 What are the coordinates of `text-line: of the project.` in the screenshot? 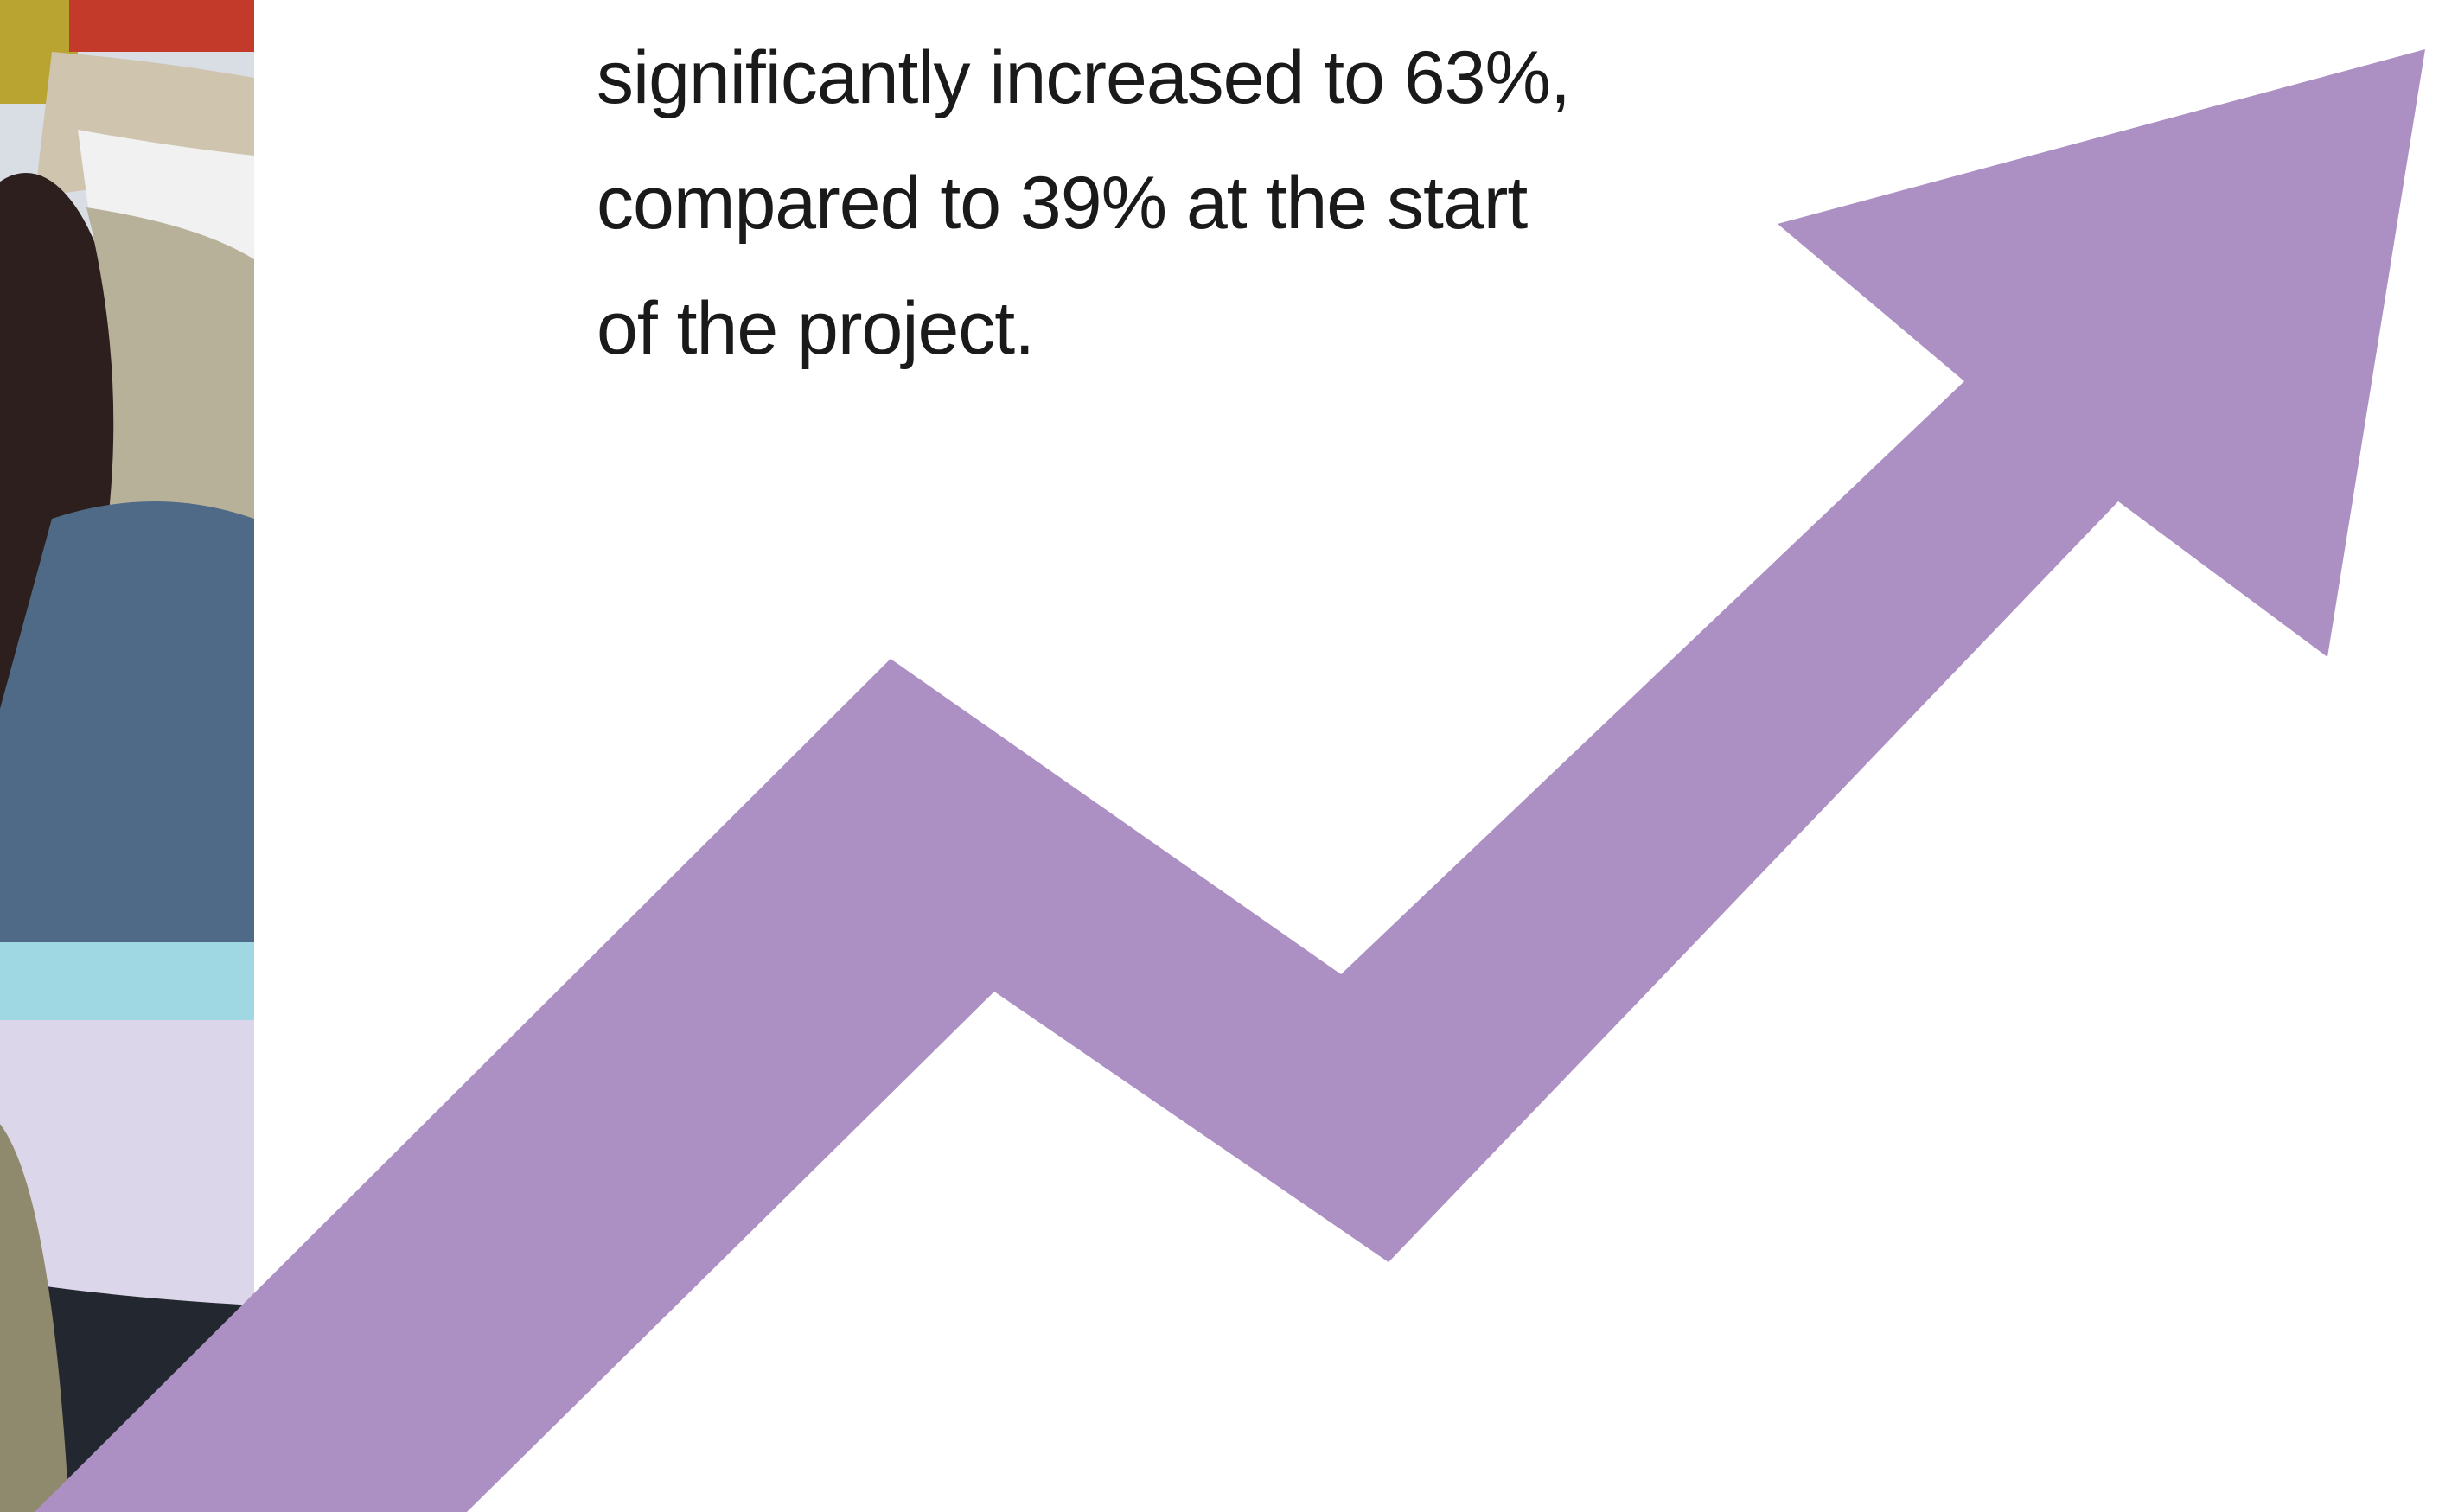 It's located at (816, 328).